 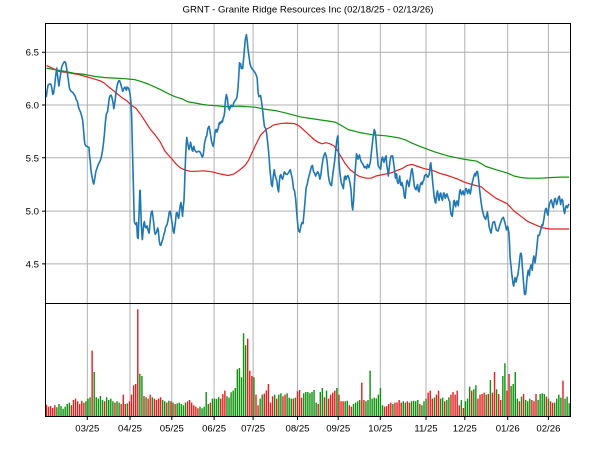 I want to click on svg-text: 6.0, so click(x=32, y=106).